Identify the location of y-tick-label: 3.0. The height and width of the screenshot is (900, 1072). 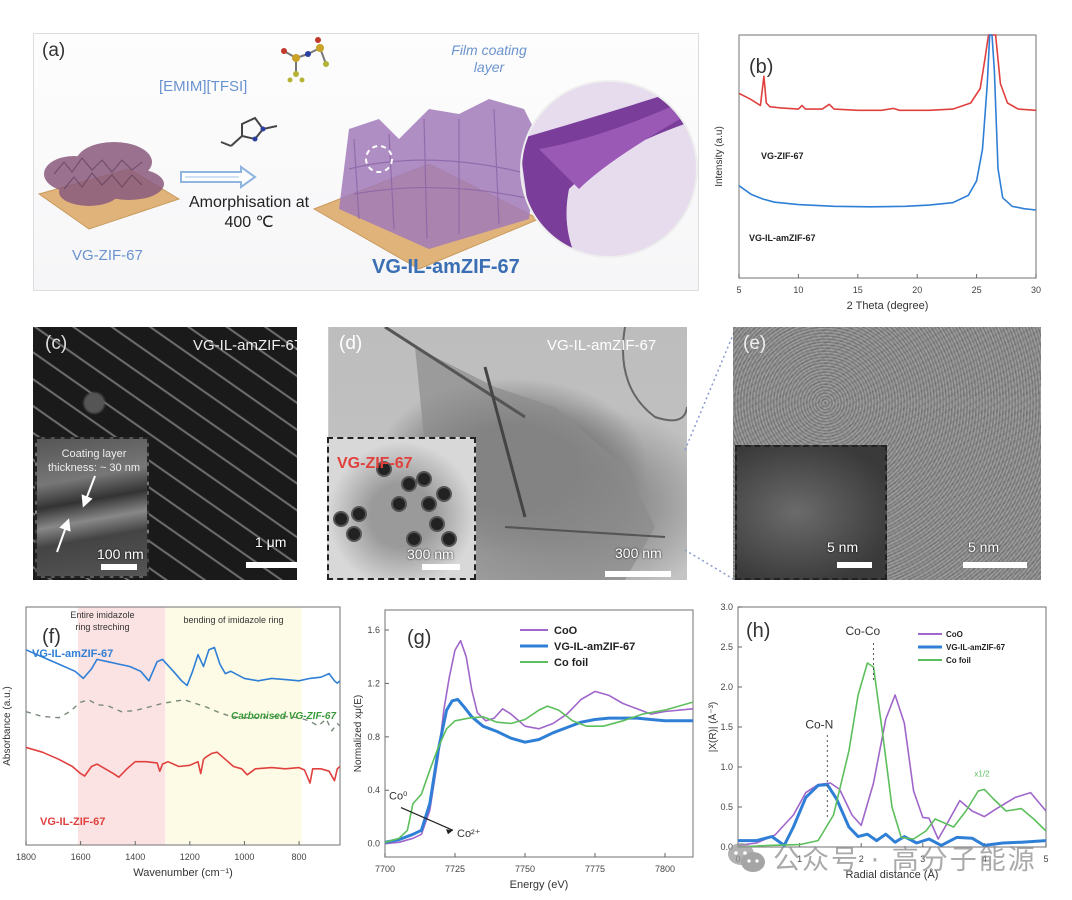
(726, 607).